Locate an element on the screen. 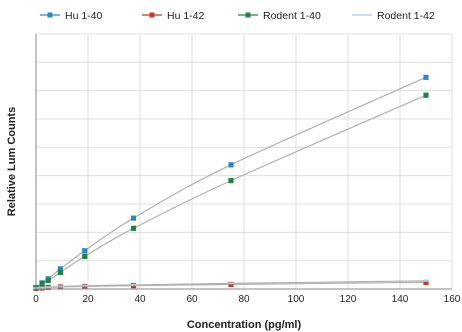 This screenshot has width=462, height=332. x-tick-label: 80 is located at coordinates (244, 299).